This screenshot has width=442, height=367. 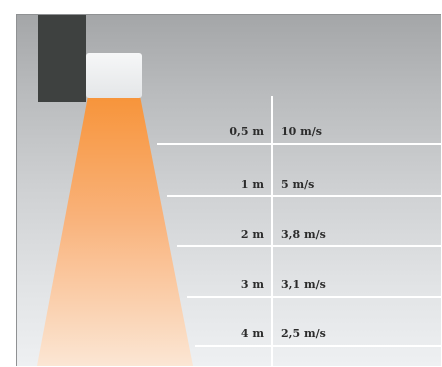 What do you see at coordinates (301, 131) in the screenshot?
I see `speed-label: 10 m/s` at bounding box center [301, 131].